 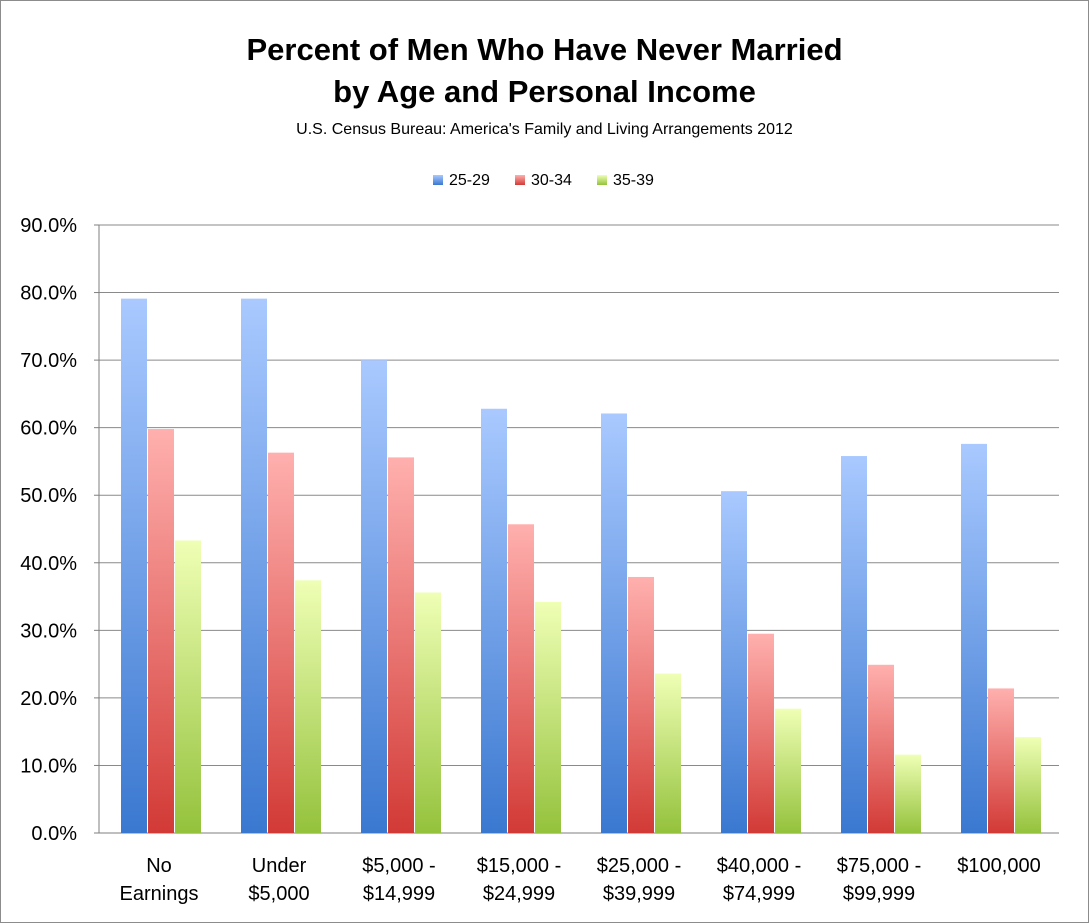 What do you see at coordinates (48, 429) in the screenshot?
I see `y-tick-label: 60.0%` at bounding box center [48, 429].